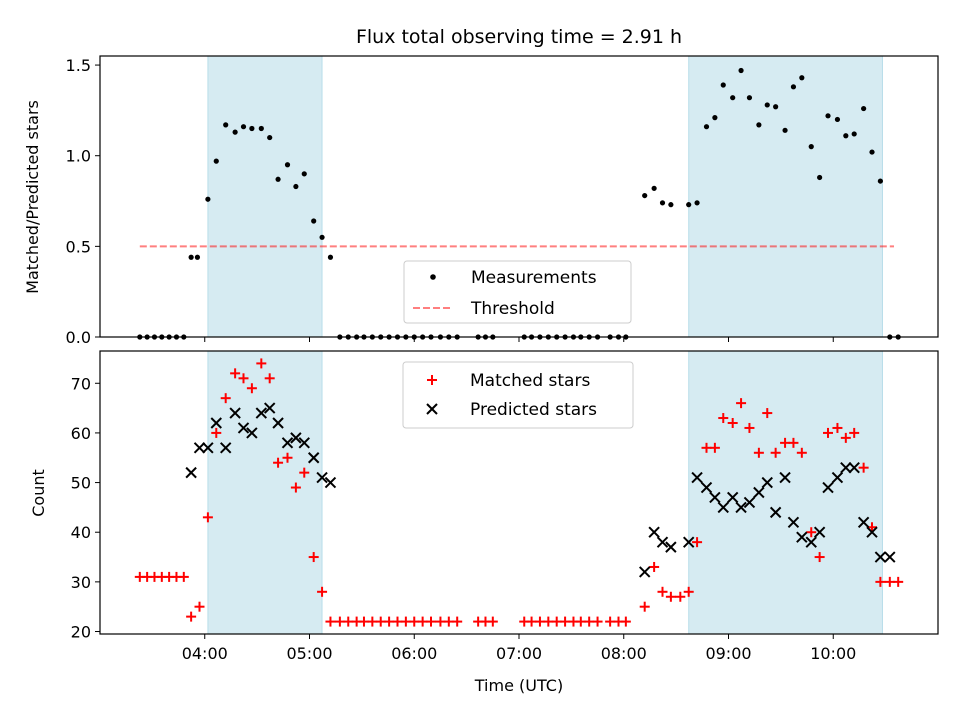 This screenshot has height=720, width=960. What do you see at coordinates (534, 278) in the screenshot?
I see `legend-measurements-label: Measurements` at bounding box center [534, 278].